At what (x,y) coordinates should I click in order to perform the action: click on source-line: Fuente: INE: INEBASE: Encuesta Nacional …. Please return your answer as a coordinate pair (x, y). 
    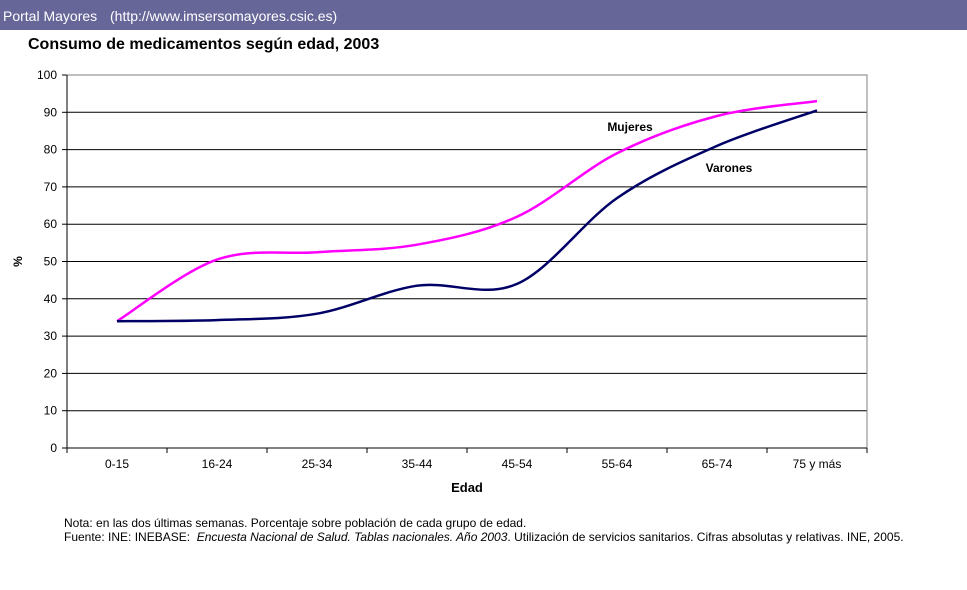
    Looking at the image, I should click on (484, 537).